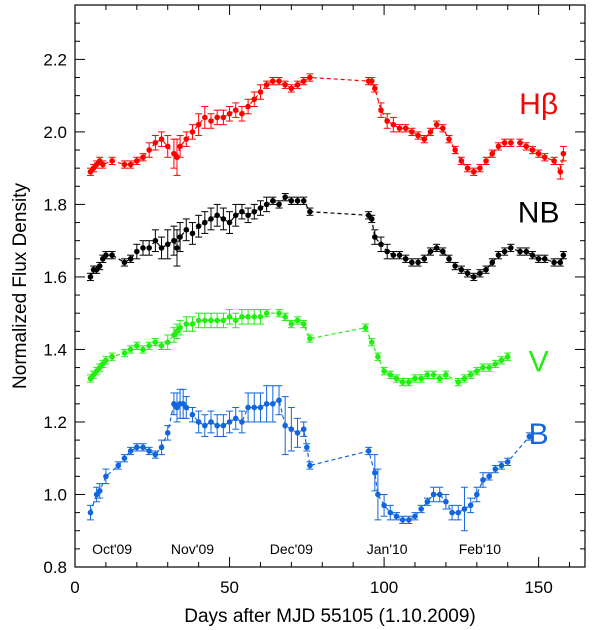 This screenshot has width=600, height=630. I want to click on x-tick-label: 100, so click(384, 587).